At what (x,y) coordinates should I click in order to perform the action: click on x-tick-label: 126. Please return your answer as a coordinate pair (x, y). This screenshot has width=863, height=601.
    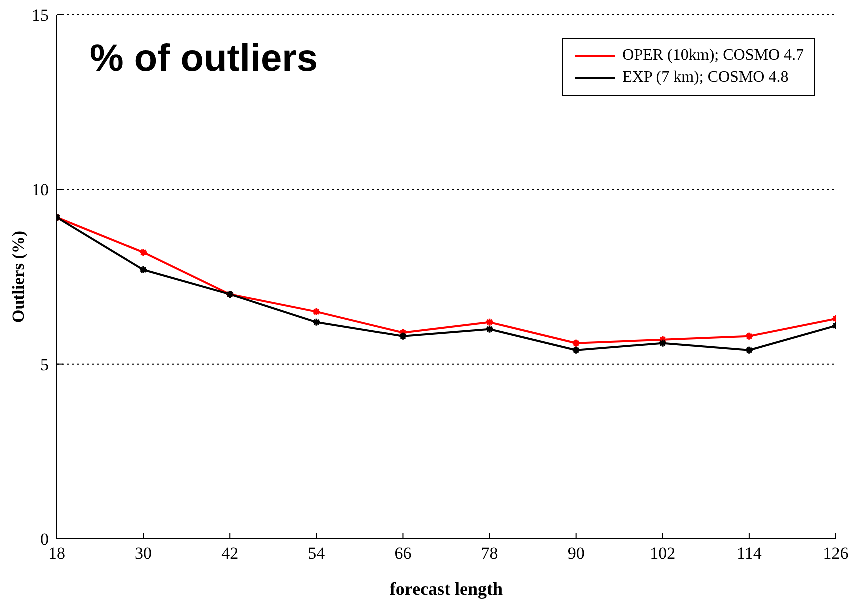
    Looking at the image, I should click on (836, 554).